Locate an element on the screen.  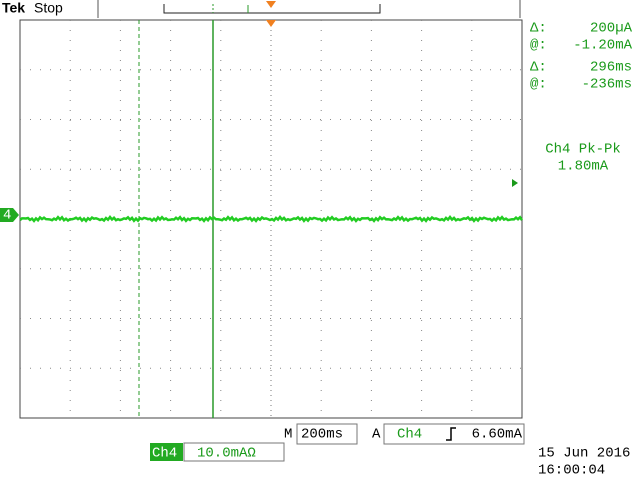
cursor-delta: 200µA is located at coordinates (611, 29).